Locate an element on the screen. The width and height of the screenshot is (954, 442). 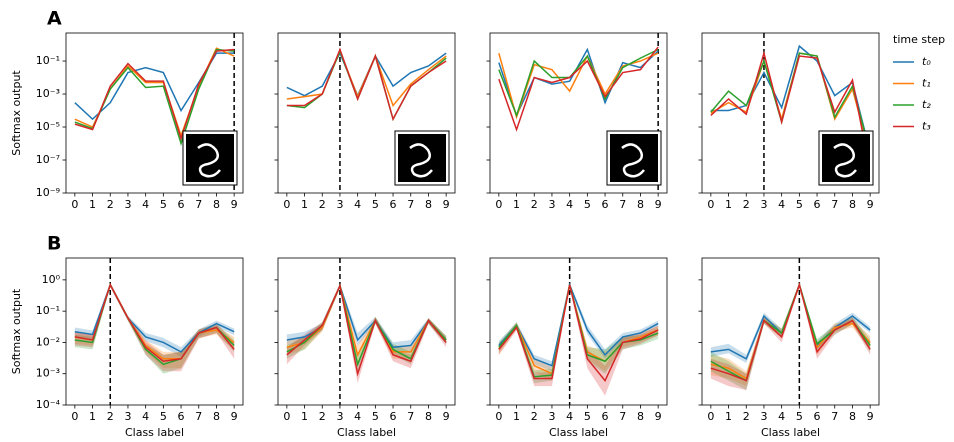
legend-label: t₁ is located at coordinates (926, 83).